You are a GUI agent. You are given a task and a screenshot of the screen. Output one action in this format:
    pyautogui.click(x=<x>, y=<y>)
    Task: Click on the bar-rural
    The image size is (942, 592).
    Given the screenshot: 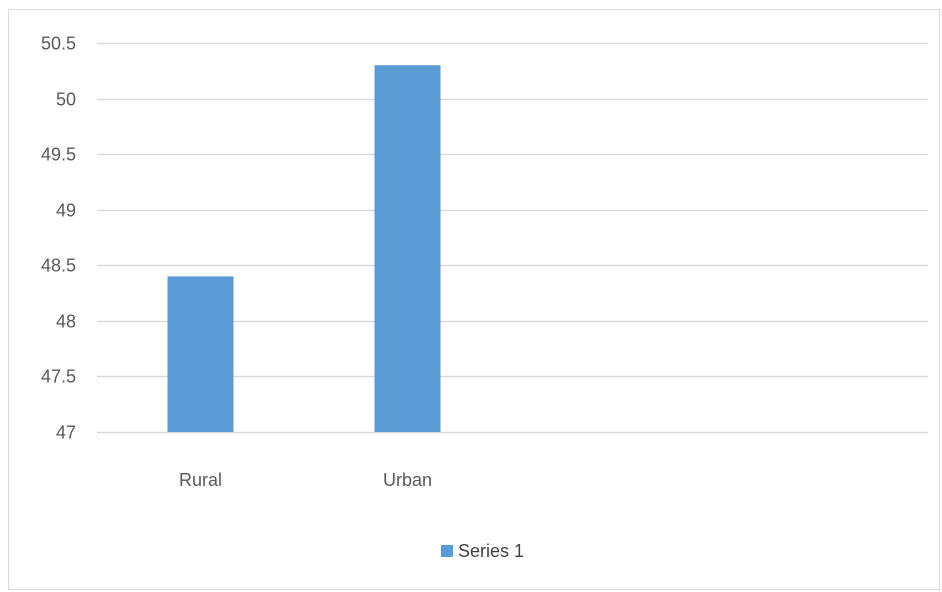 What is the action you would take?
    pyautogui.click(x=200, y=354)
    